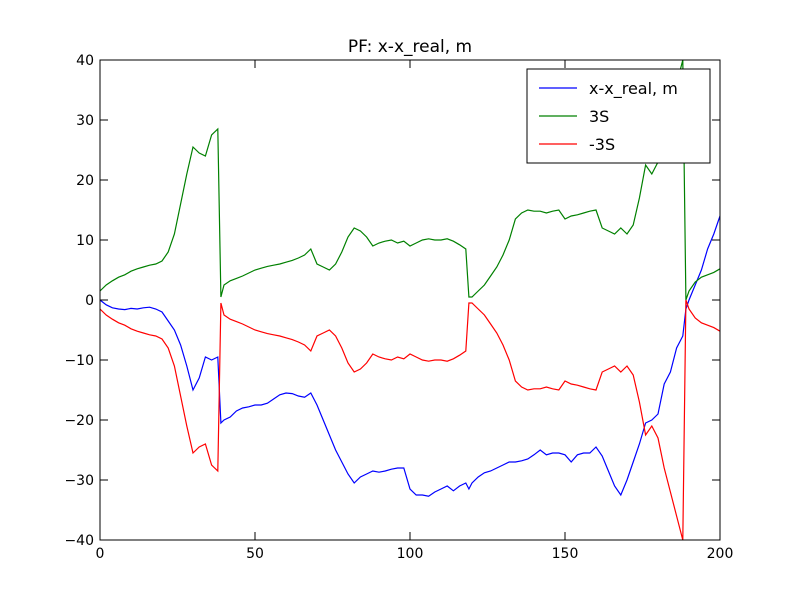 This screenshot has height=600, width=800. Describe the element at coordinates (79, 481) in the screenshot. I see `y-tick-label: −30` at that location.